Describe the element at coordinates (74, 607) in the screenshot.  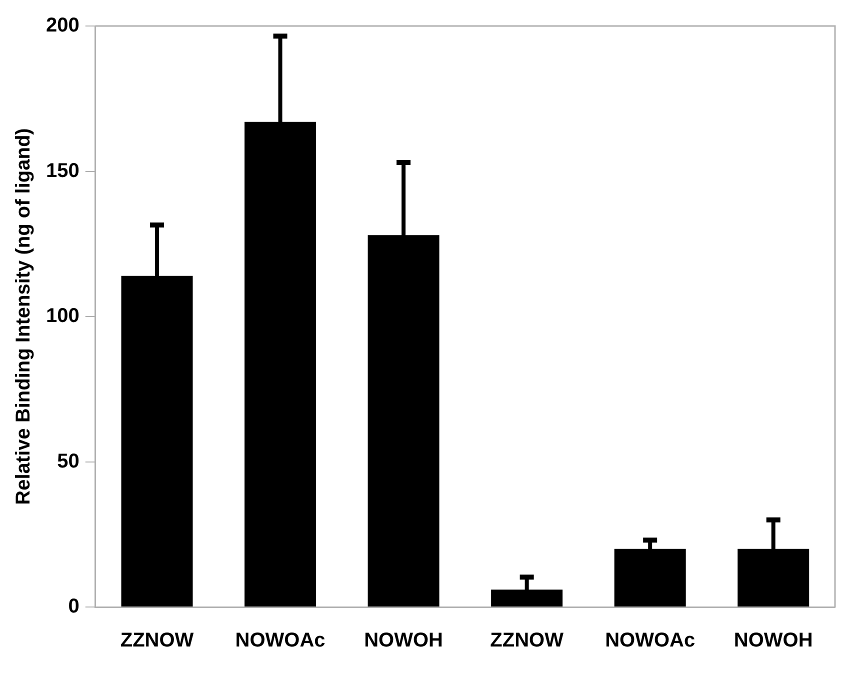
I see `y-tick-label: 0` at that location.